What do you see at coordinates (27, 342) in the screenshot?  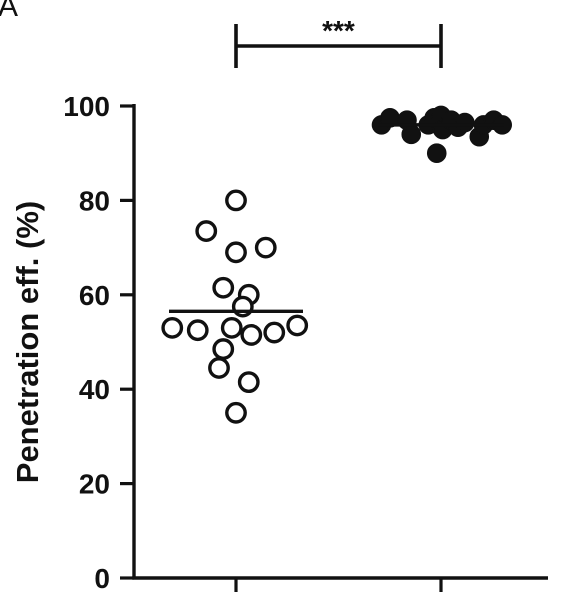 I see `y-axis-title: Penetration eff. (%)` at bounding box center [27, 342].